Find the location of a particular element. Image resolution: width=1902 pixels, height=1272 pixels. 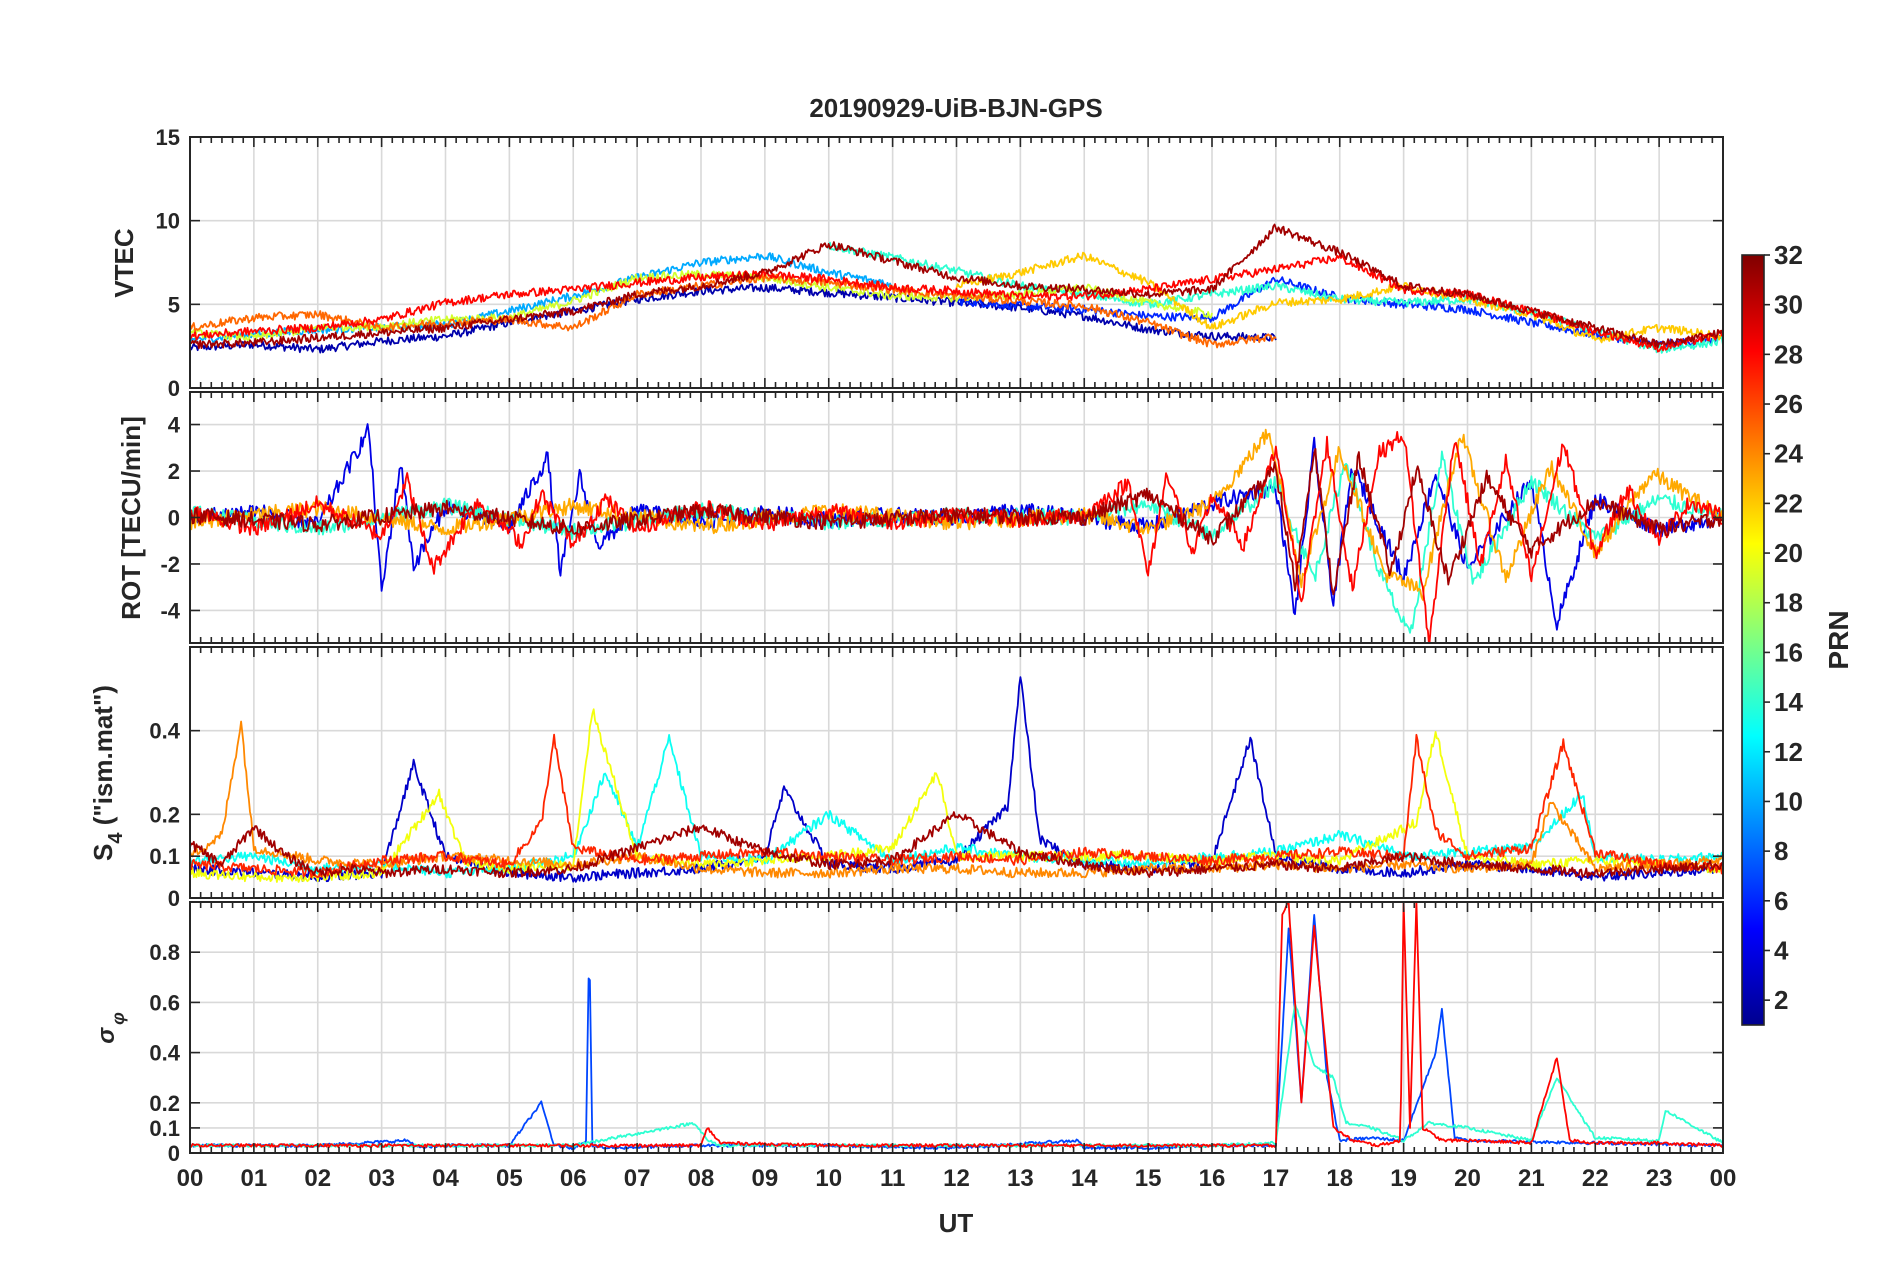

vtec-ytick-label: 0 is located at coordinates (174, 388).